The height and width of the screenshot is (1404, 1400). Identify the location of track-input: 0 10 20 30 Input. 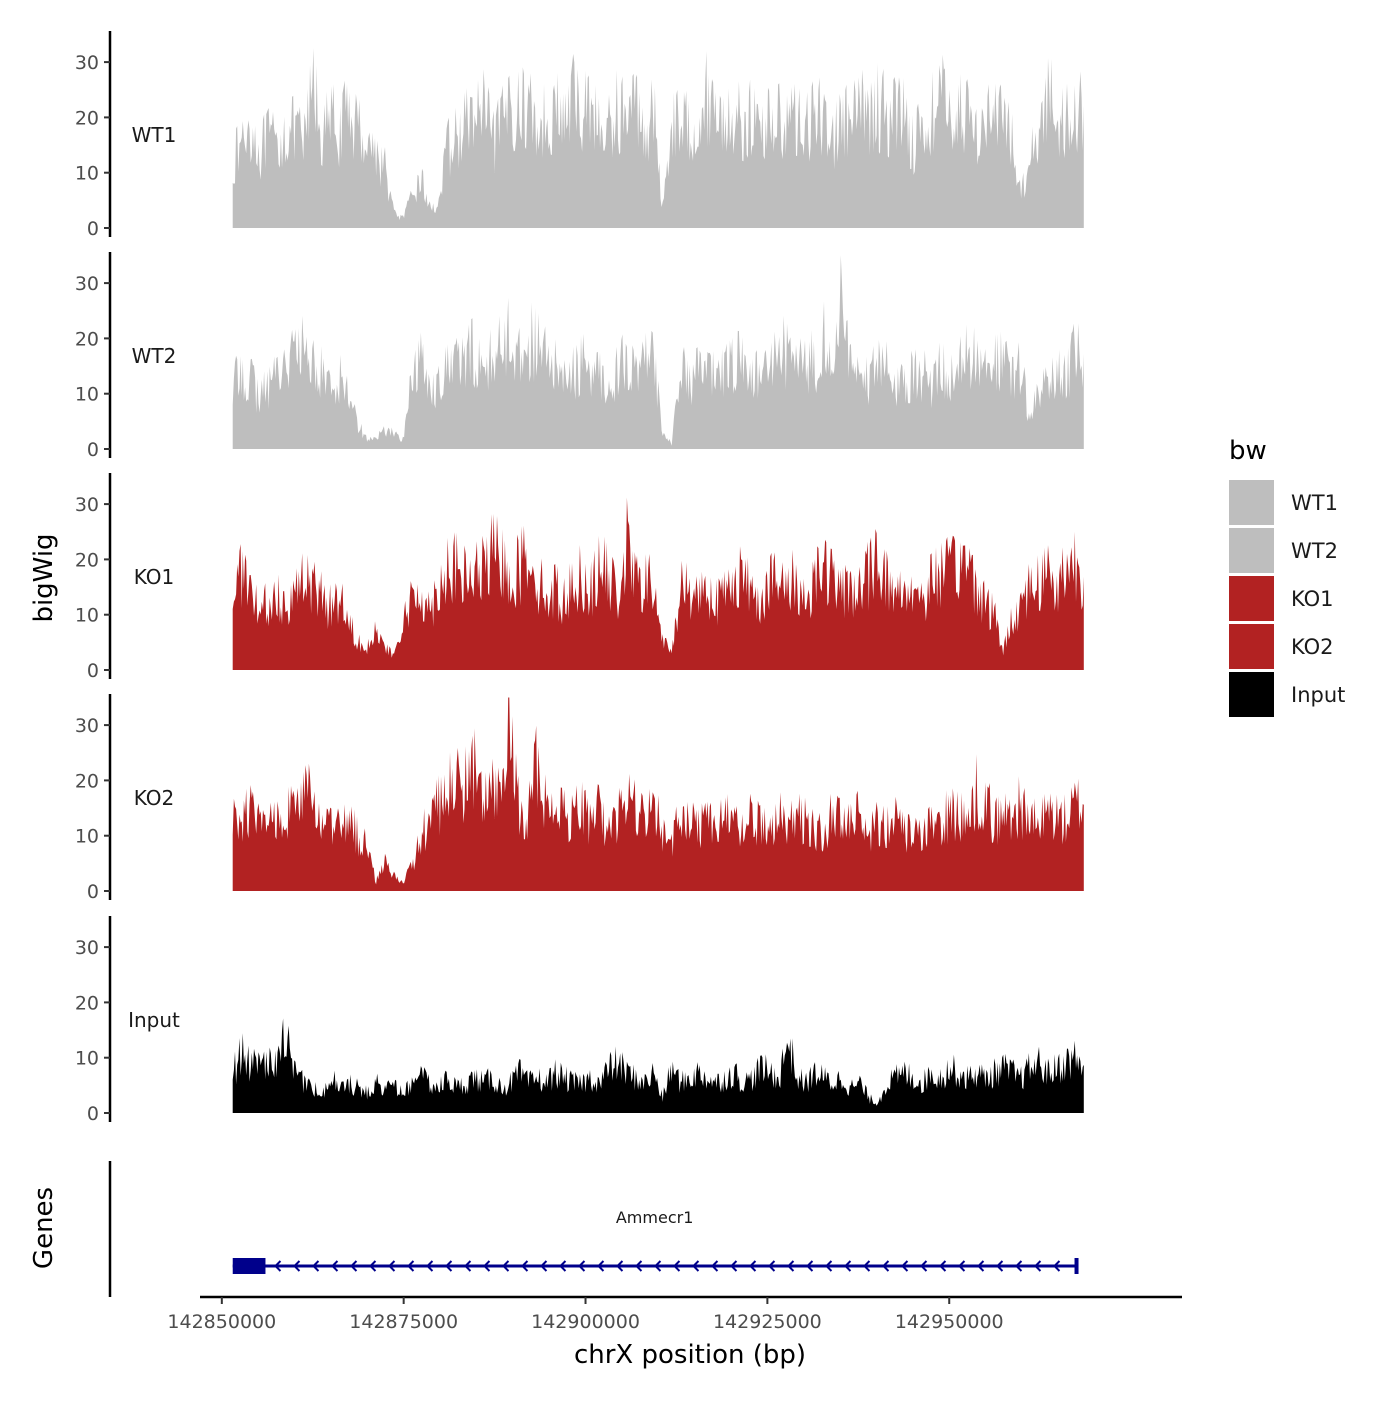
(579, 1020).